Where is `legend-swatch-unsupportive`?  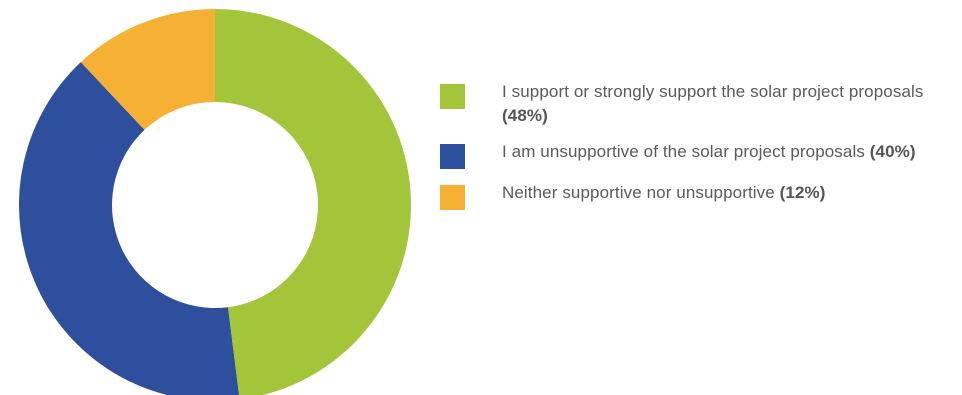 legend-swatch-unsupportive is located at coordinates (452, 156).